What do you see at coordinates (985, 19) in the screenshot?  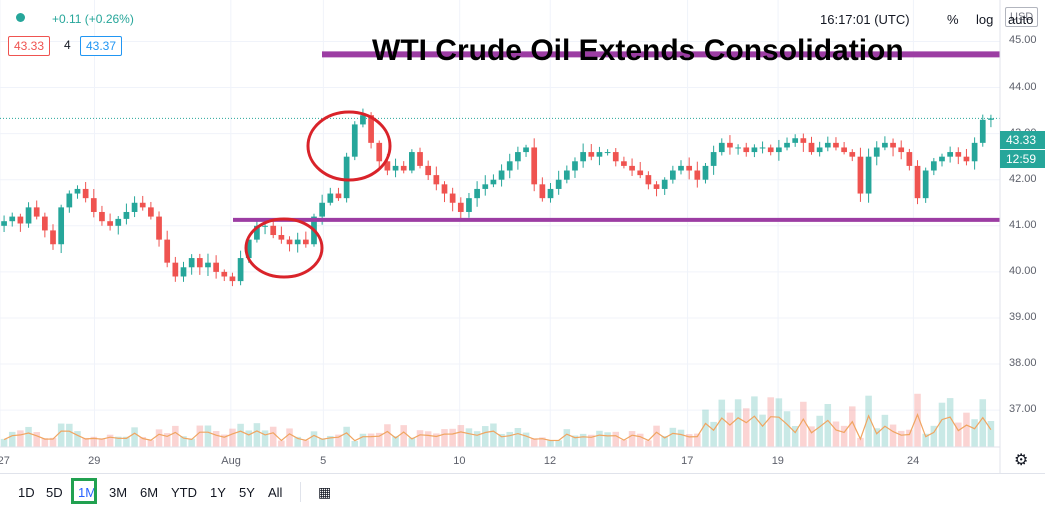 I see `log-scale-button: log` at bounding box center [985, 19].